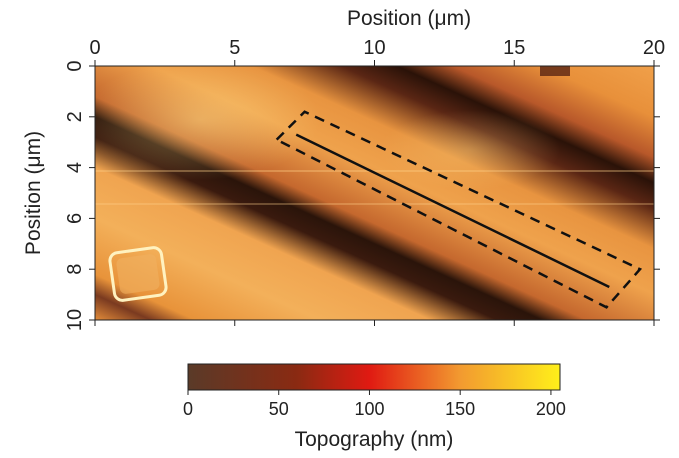  What do you see at coordinates (188, 409) in the screenshot?
I see `colorbar-tick-label: 0` at bounding box center [188, 409].